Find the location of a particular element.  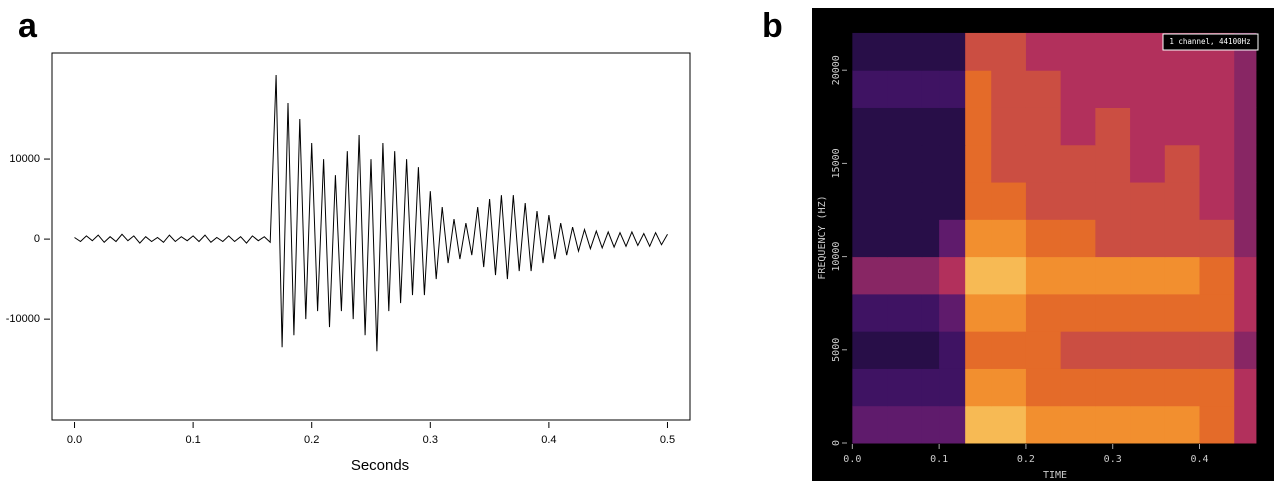

x-axis-label: Seconds is located at coordinates (380, 465).